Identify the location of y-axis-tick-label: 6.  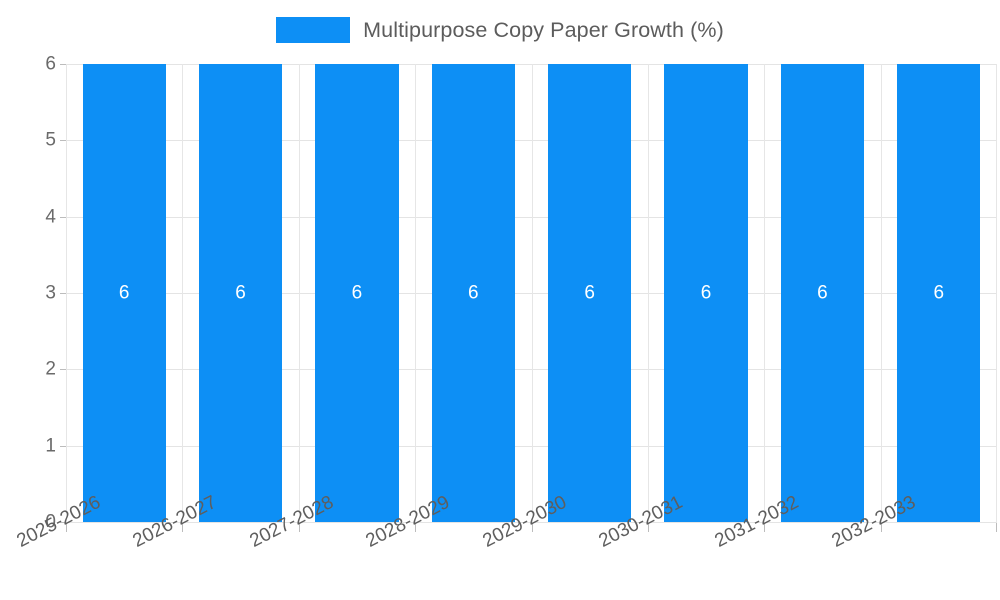
(50, 64).